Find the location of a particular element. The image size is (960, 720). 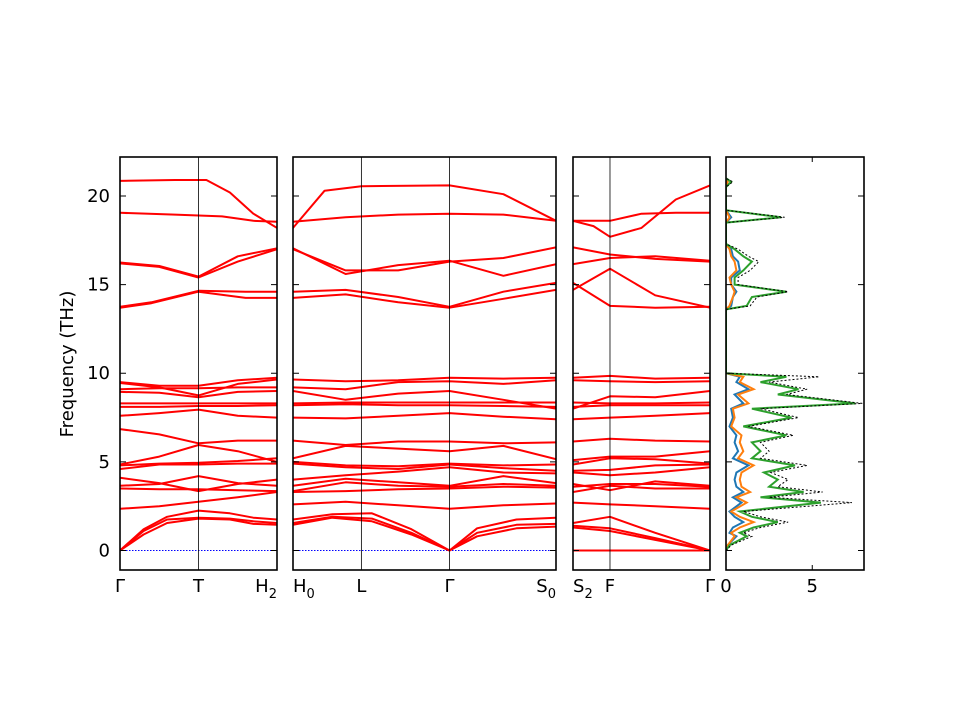

x-tick-label: T is located at coordinates (198, 586).